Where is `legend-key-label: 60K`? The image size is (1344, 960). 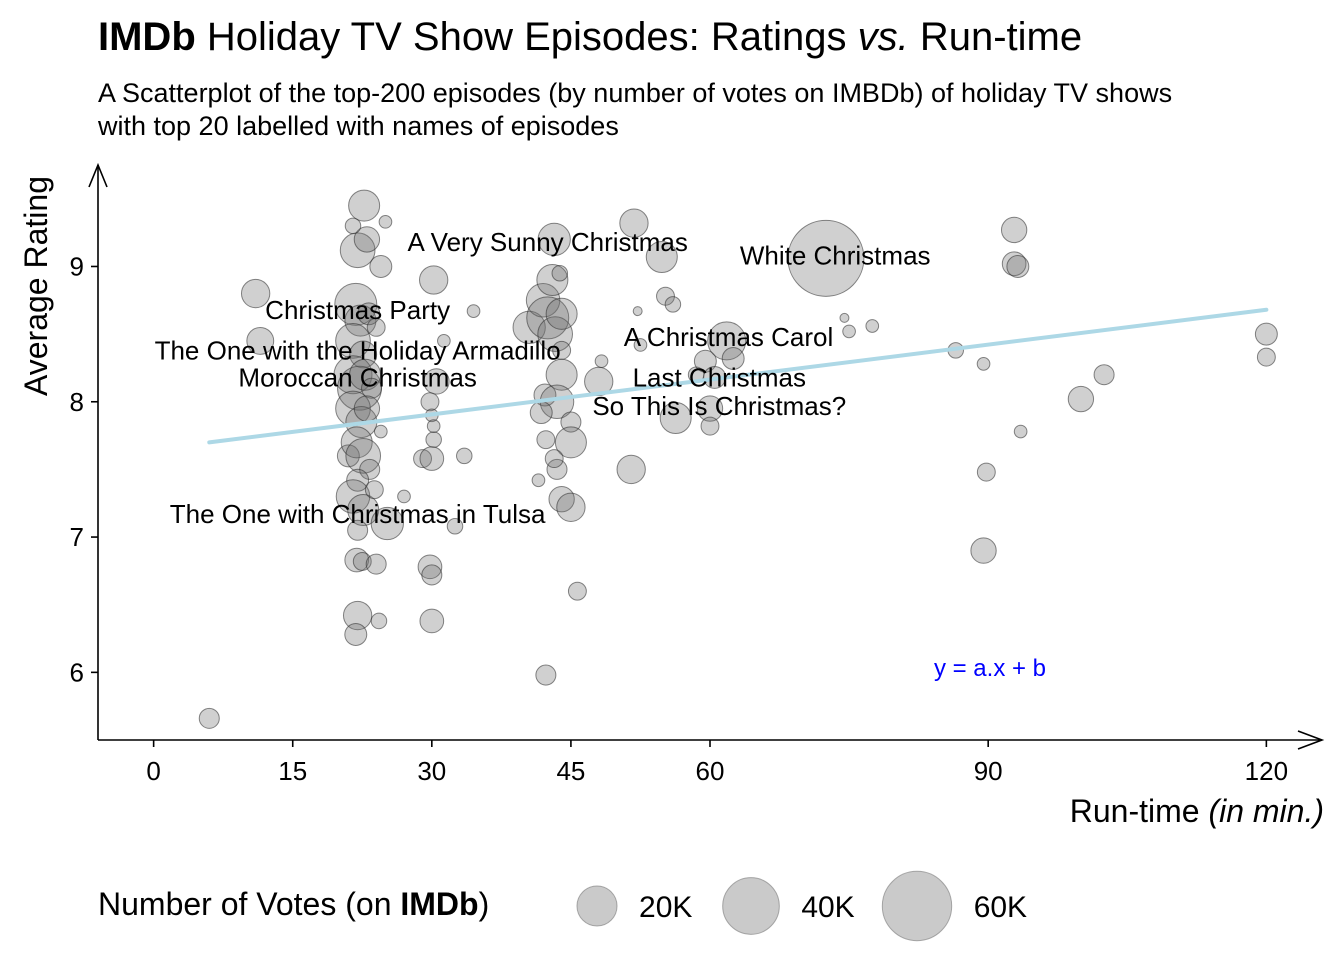 legend-key-label: 60K is located at coordinates (1000, 907).